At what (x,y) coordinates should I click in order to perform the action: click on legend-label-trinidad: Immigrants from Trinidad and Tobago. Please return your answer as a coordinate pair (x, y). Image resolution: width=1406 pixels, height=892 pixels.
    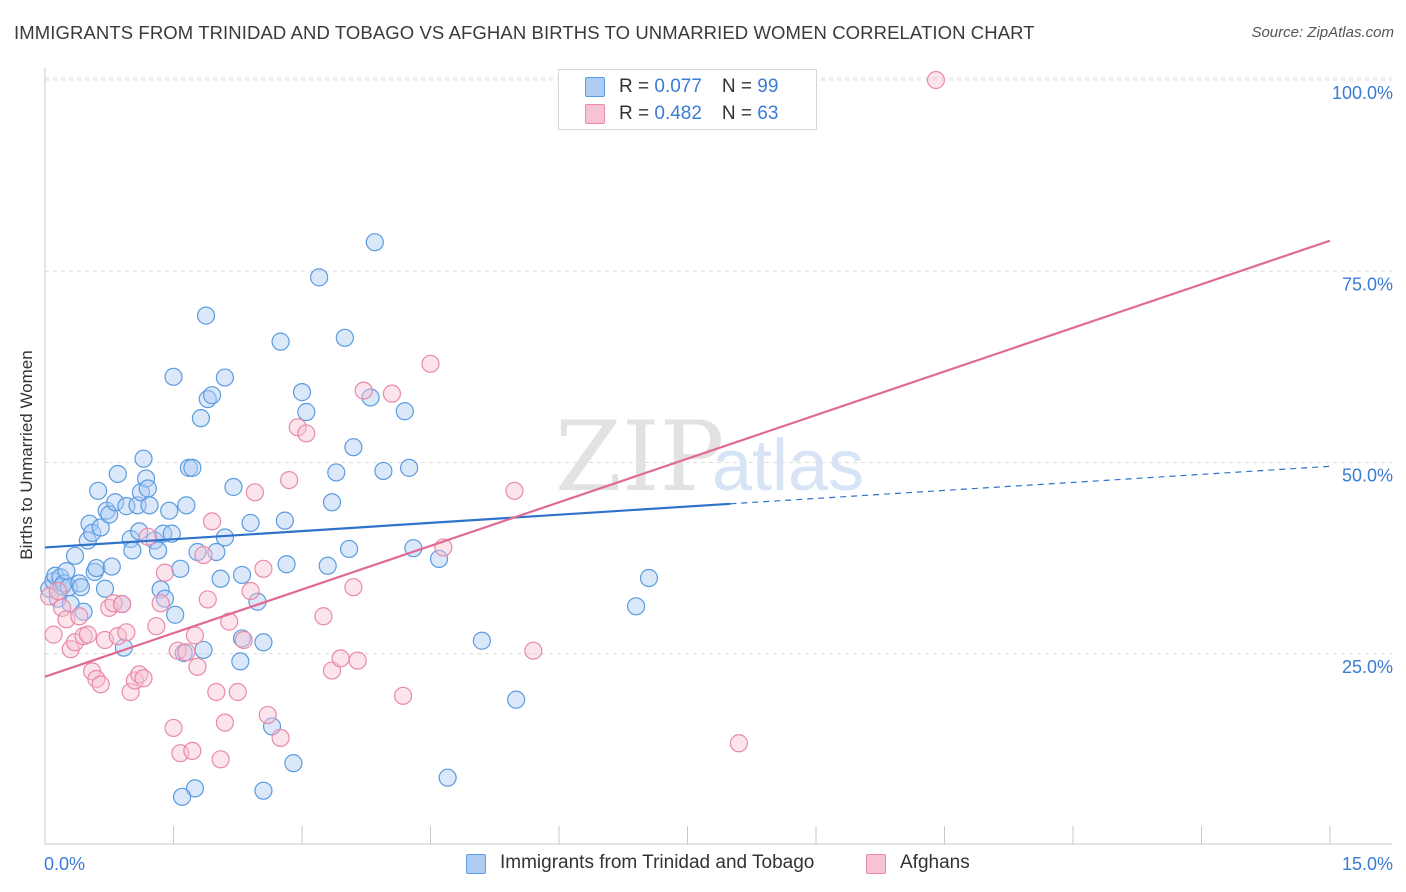
    Looking at the image, I should click on (657, 862).